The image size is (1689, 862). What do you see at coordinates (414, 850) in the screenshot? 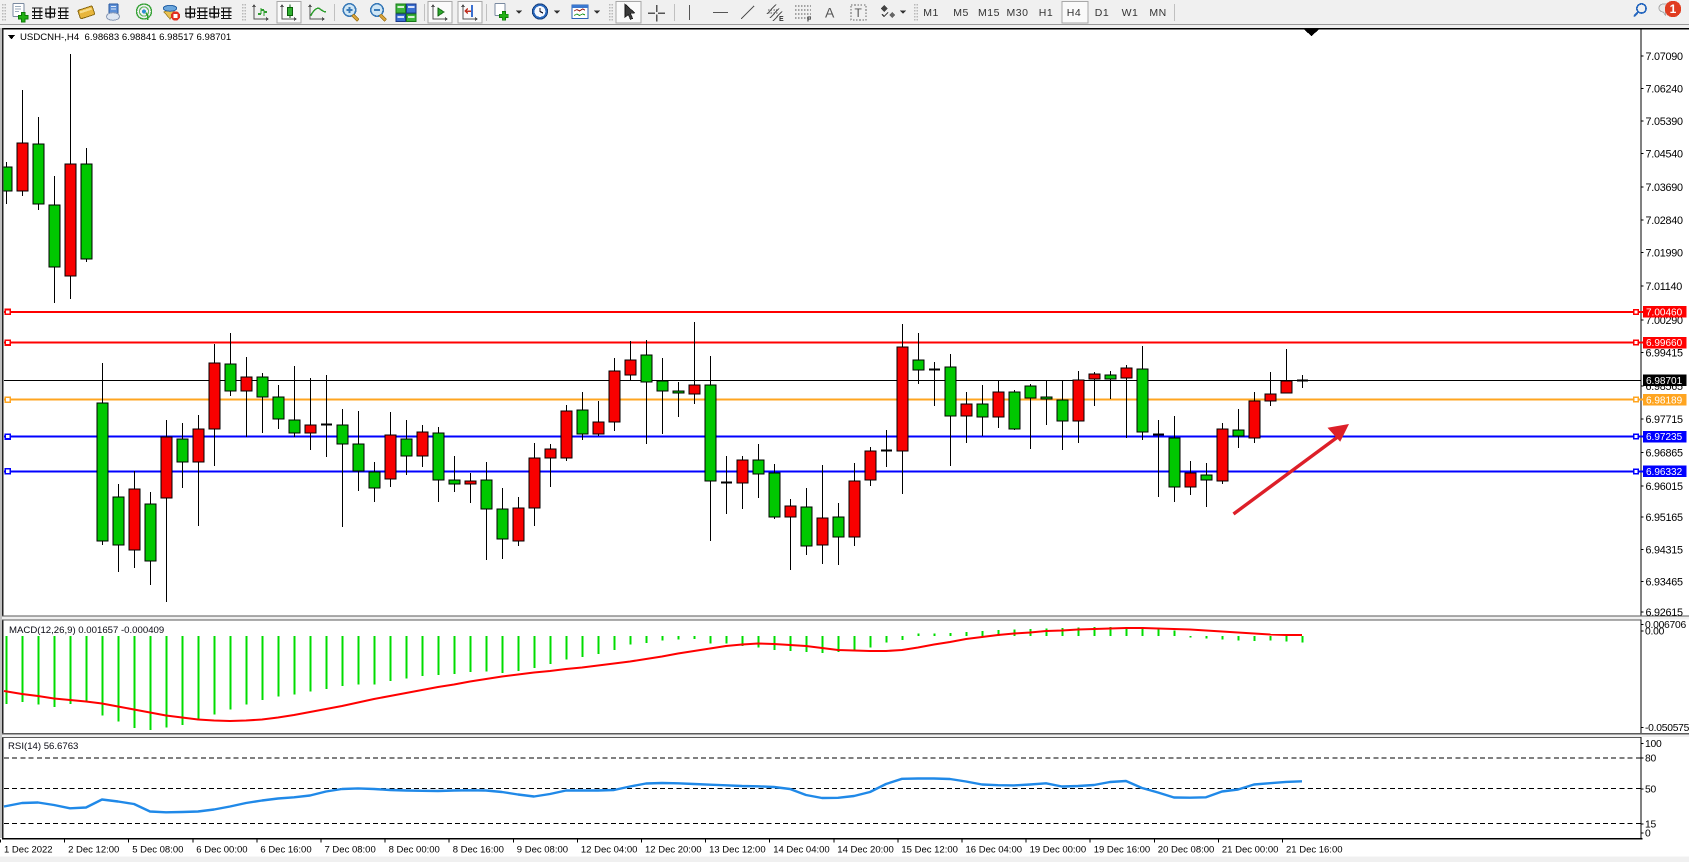
I see `svg-text: 8 Dec 00:00` at bounding box center [414, 850].